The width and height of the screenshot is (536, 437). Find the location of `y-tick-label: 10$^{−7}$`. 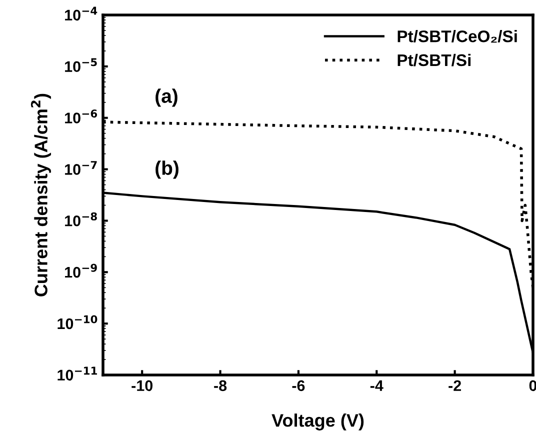

y-tick-label: 10$^{−7}$ is located at coordinates (81, 168).